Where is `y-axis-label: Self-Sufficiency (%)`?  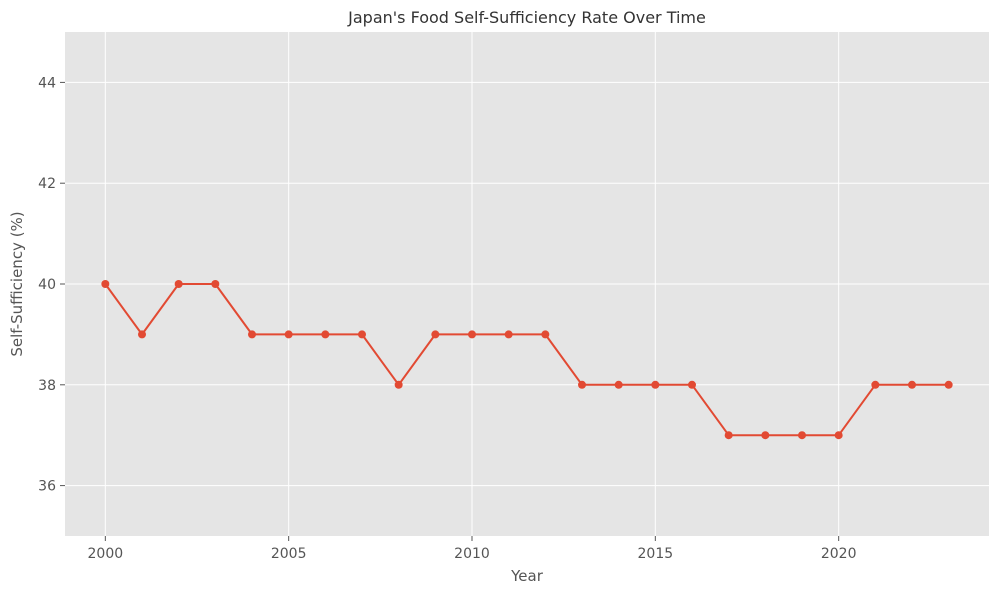 y-axis-label: Self-Sufficiency (%) is located at coordinates (17, 283).